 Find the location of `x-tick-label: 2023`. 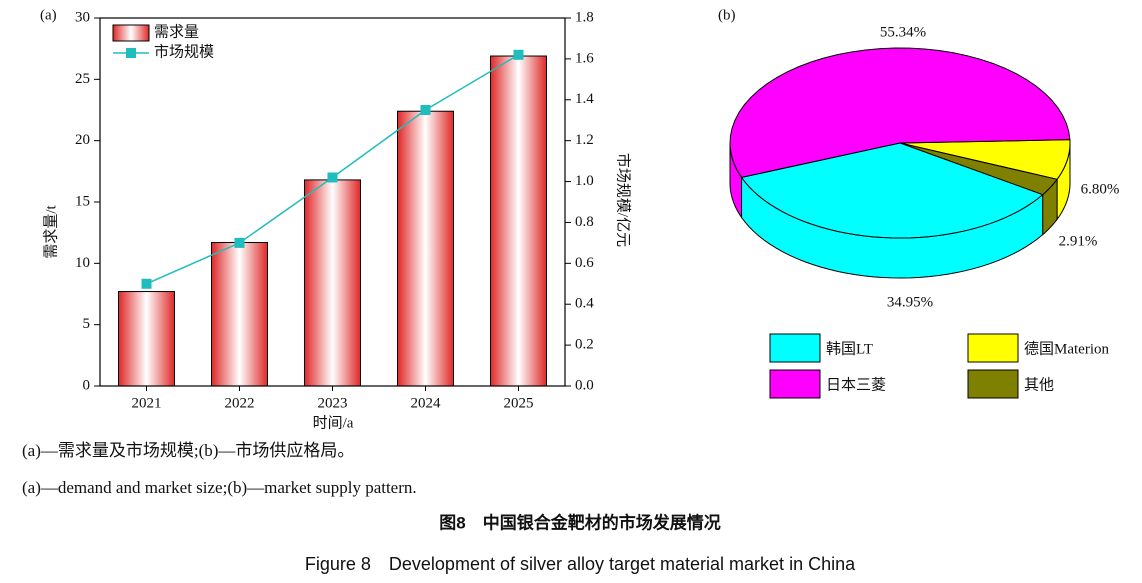

x-tick-label: 2023 is located at coordinates (333, 403).